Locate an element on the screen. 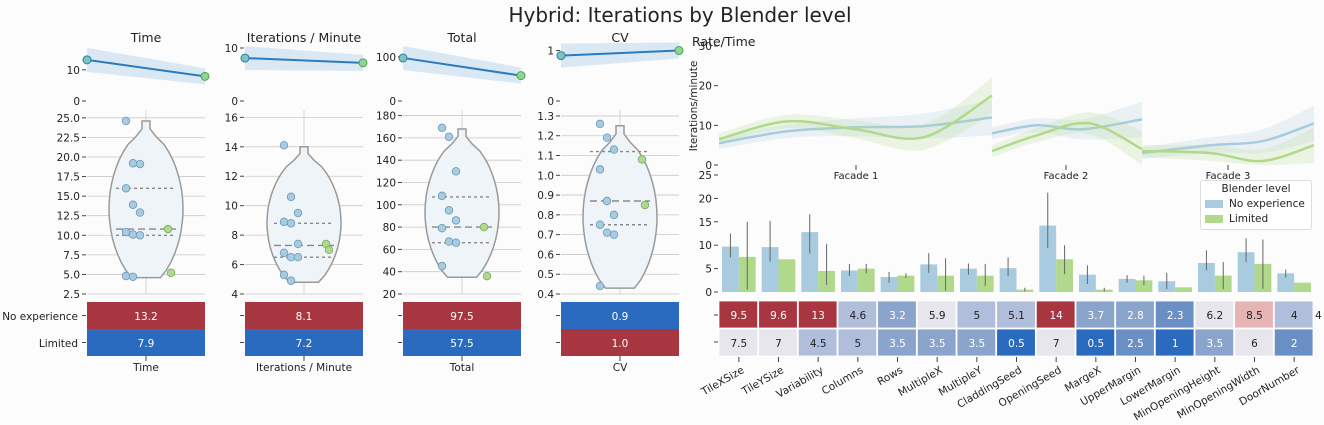 The height and width of the screenshot is (425, 1324). panel-4-violin-tick-label: 0.7 is located at coordinates (545, 236).